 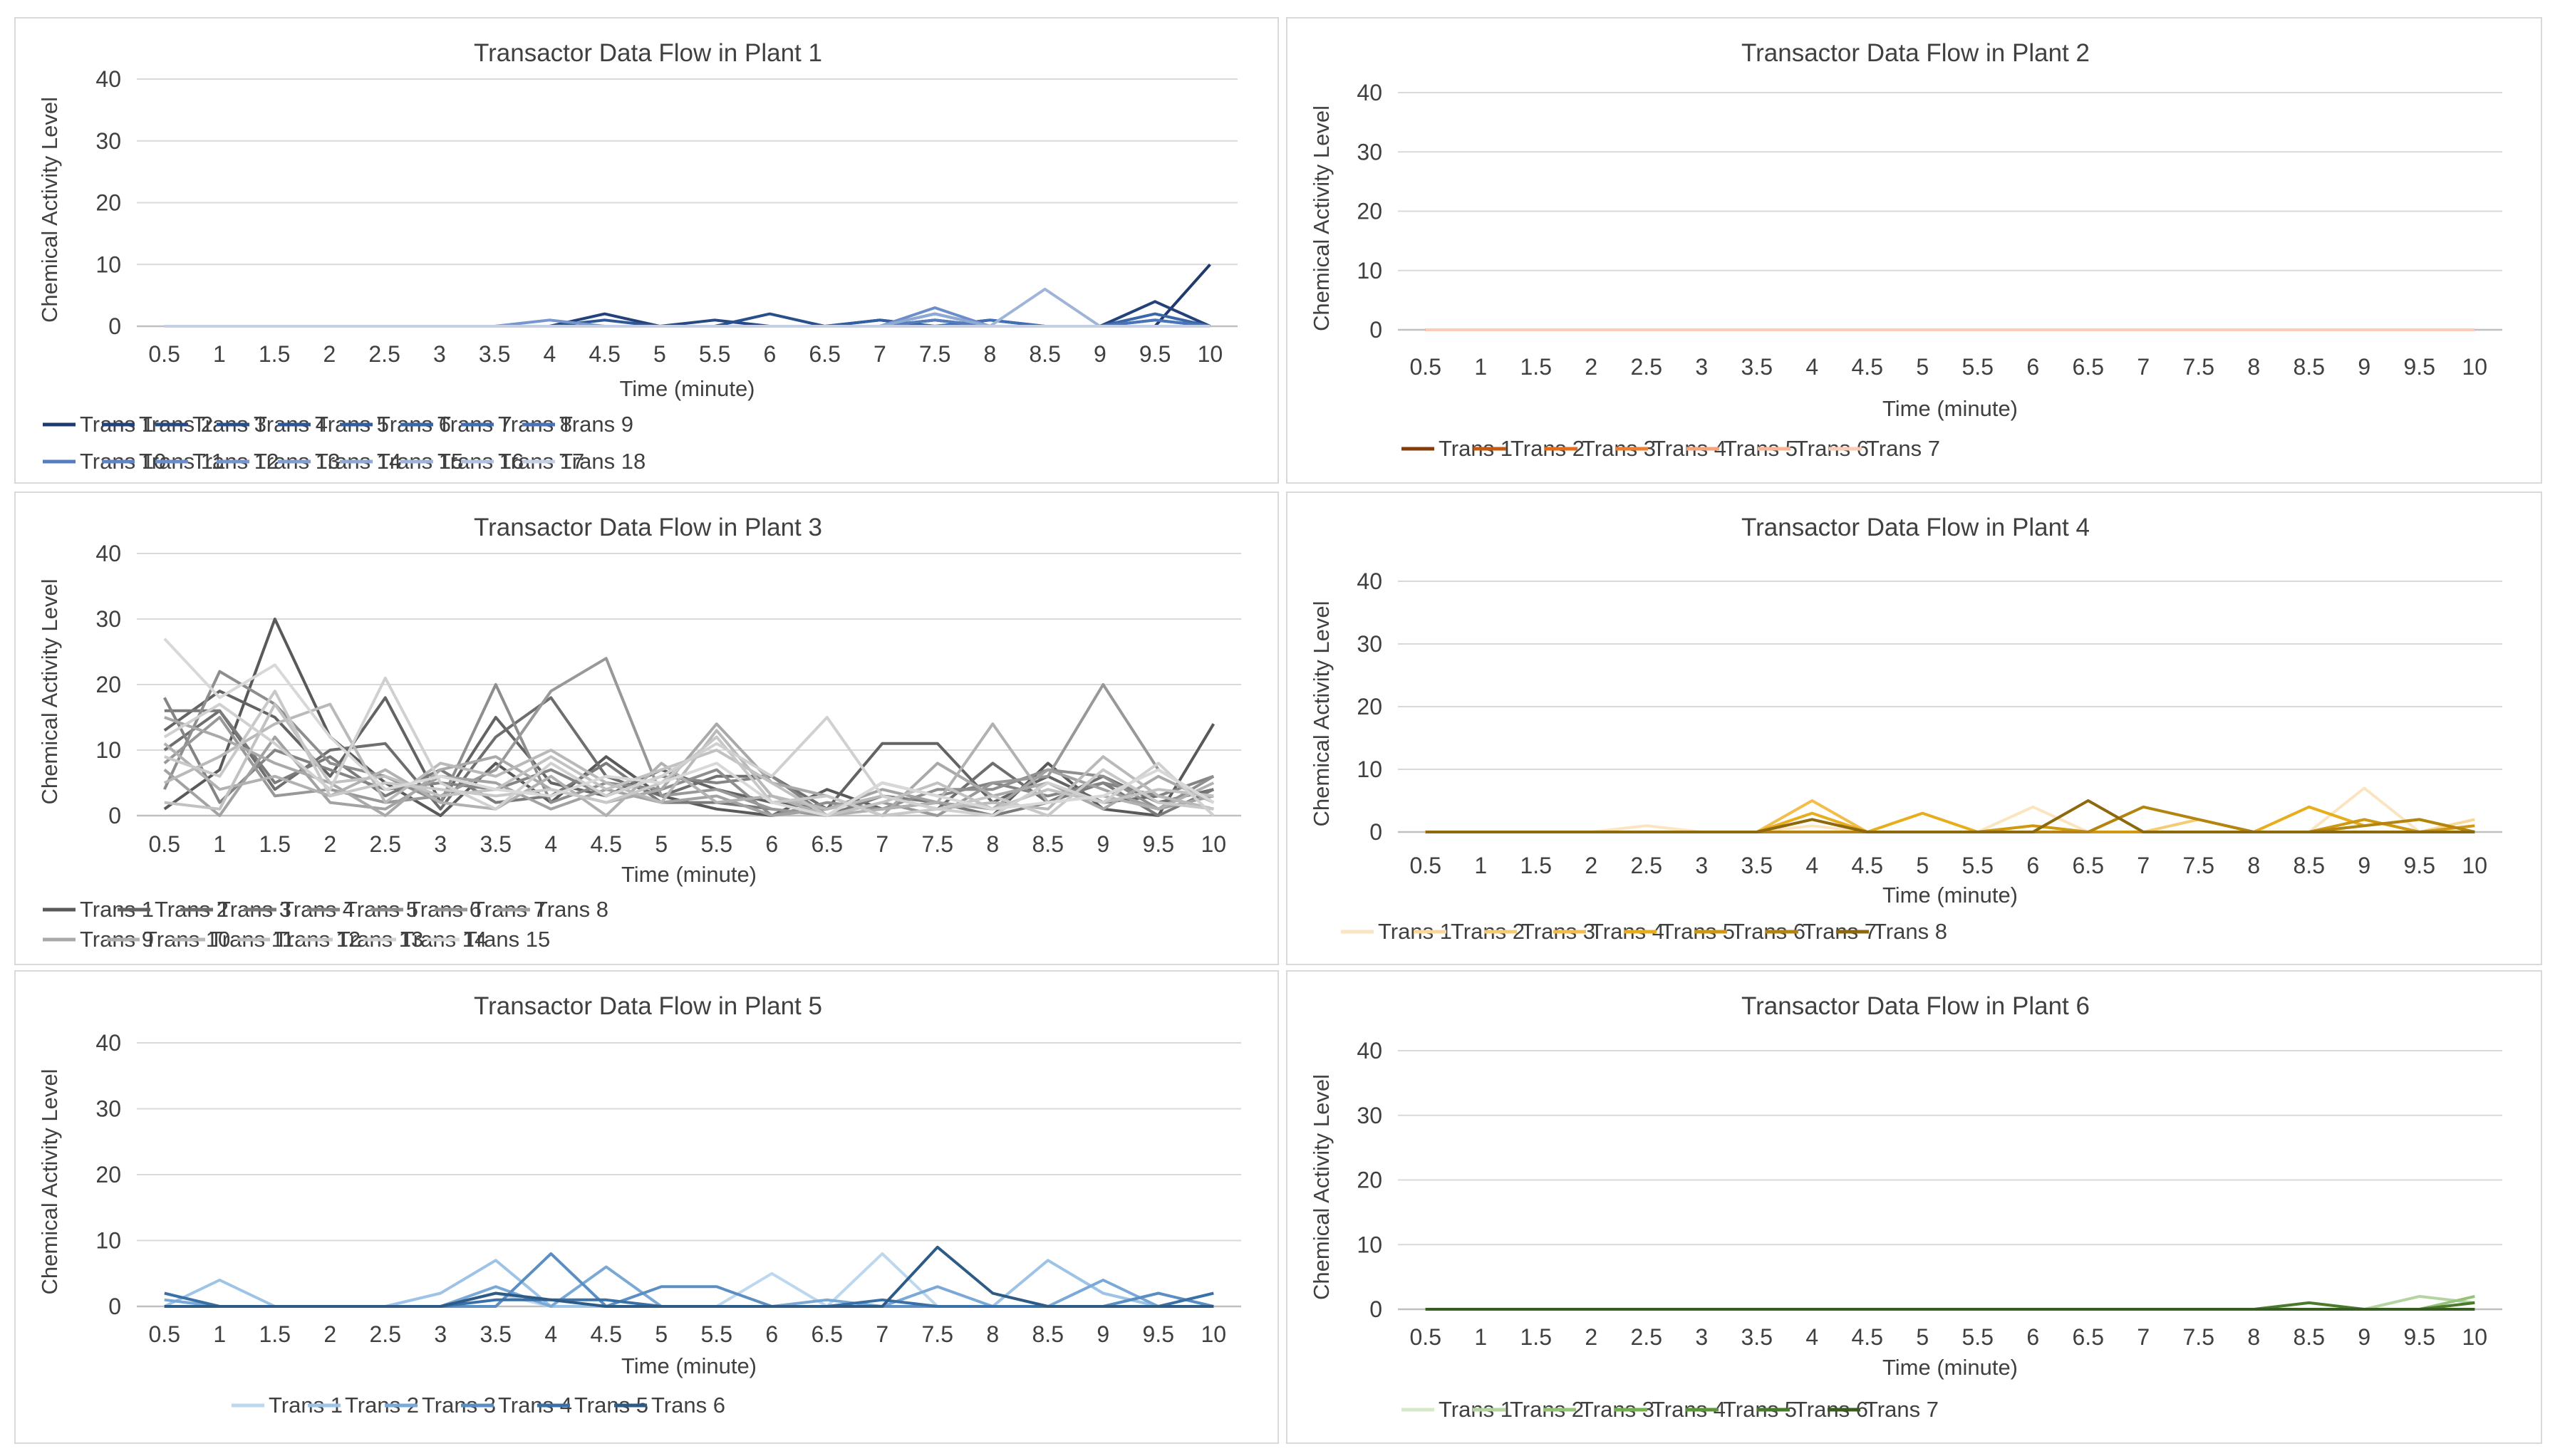 What do you see at coordinates (648, 1006) in the screenshot?
I see `chart-title: Transactor Data Flow in Plant 5` at bounding box center [648, 1006].